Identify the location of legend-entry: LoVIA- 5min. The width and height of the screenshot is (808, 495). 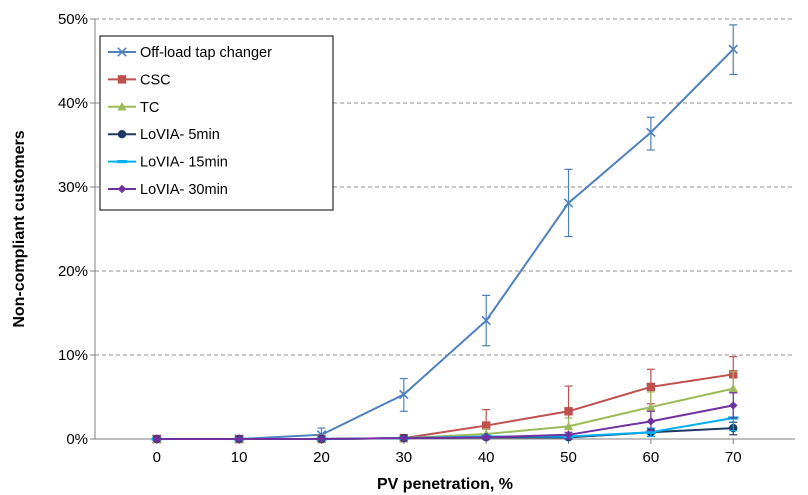
(164, 135).